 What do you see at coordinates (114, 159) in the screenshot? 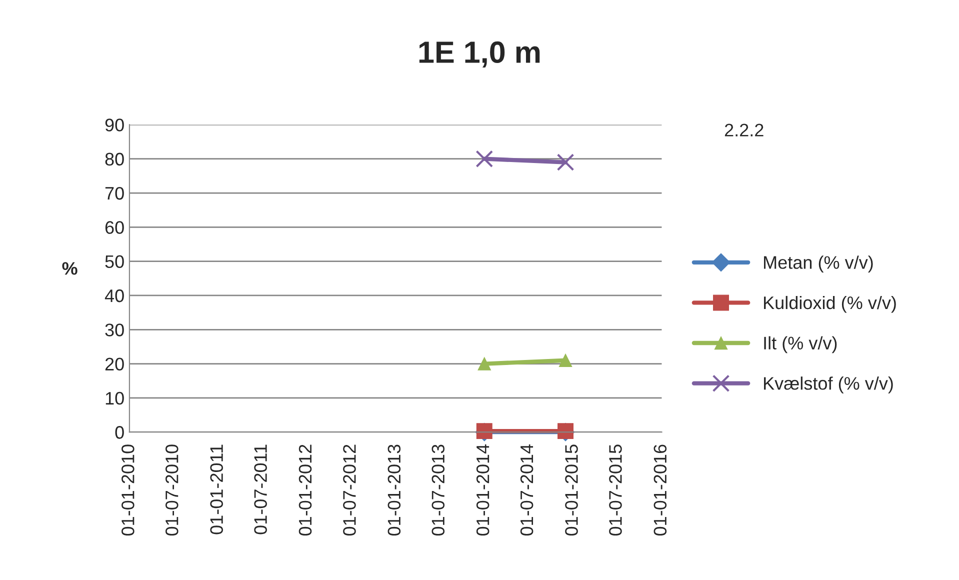
I see `y-tick-label: 80` at bounding box center [114, 159].